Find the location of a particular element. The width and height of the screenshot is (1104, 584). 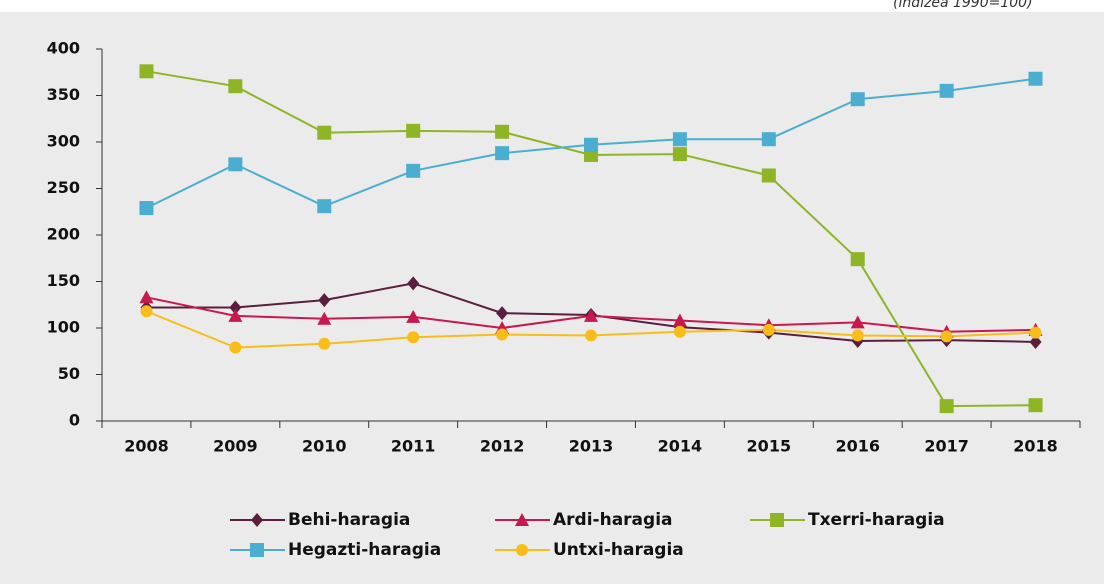

legend-label: Hegazti-haragia is located at coordinates (364, 550).